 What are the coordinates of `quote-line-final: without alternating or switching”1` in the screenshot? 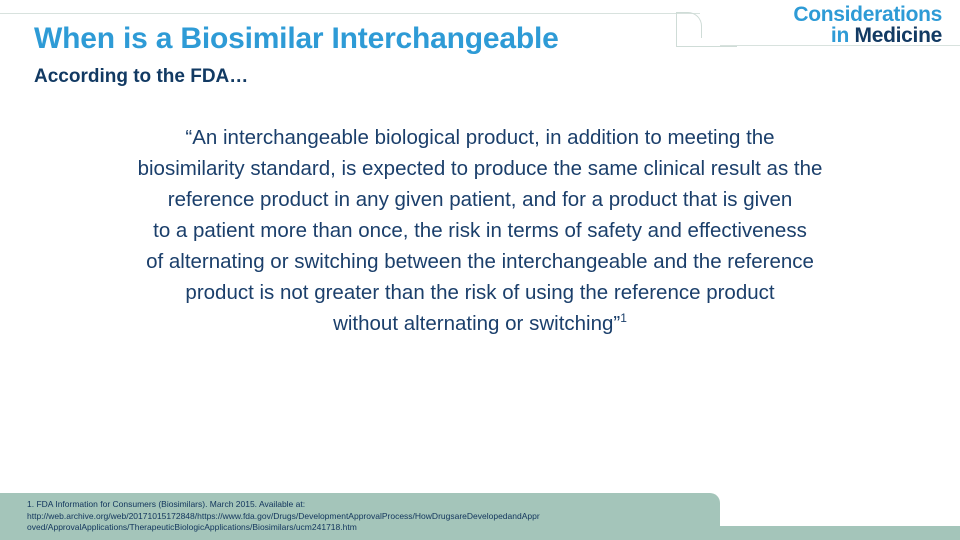 It's located at (480, 323).